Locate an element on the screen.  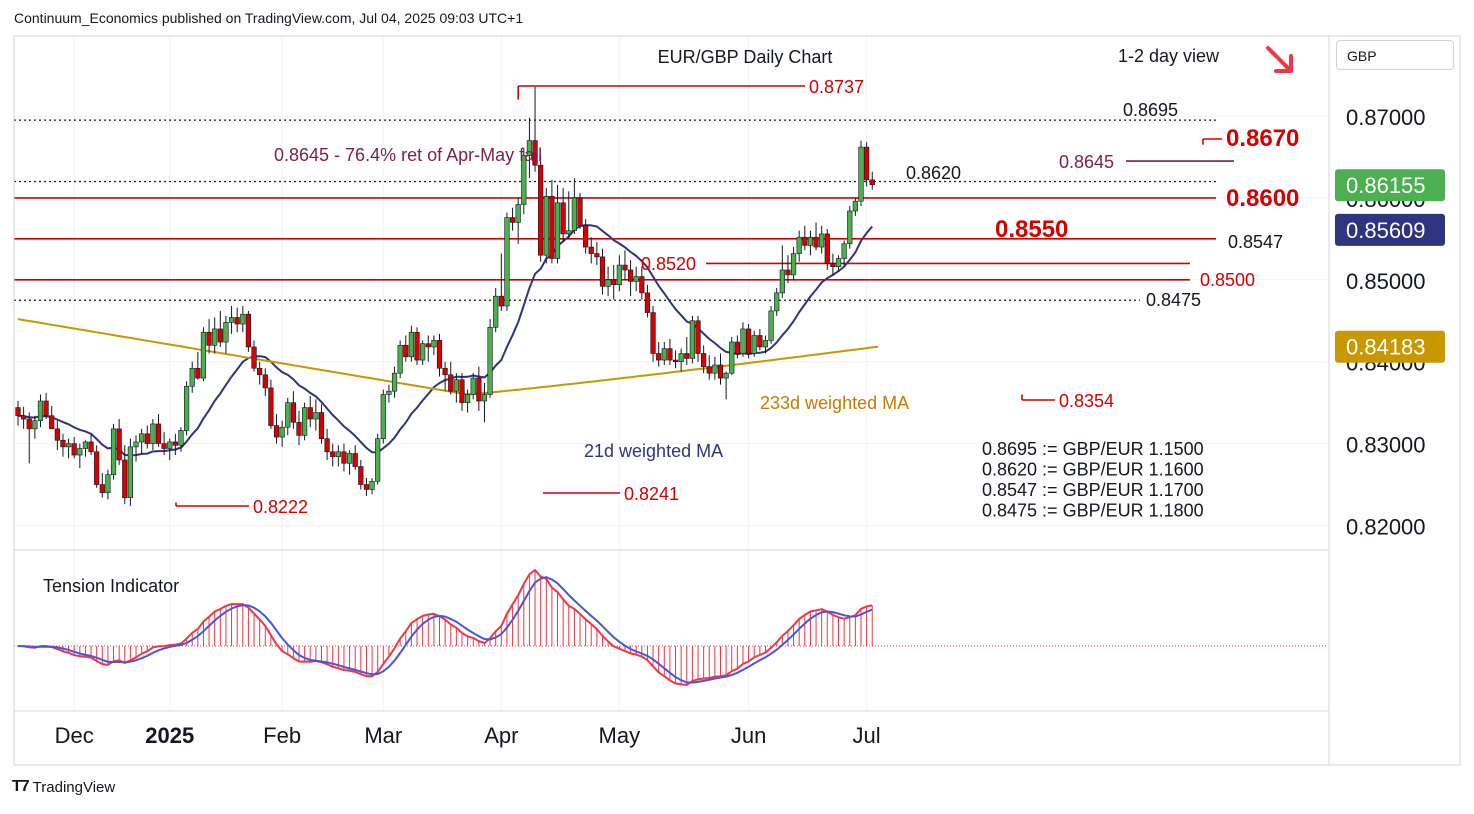
price-badge-label: 0.84183 is located at coordinates (1386, 347).